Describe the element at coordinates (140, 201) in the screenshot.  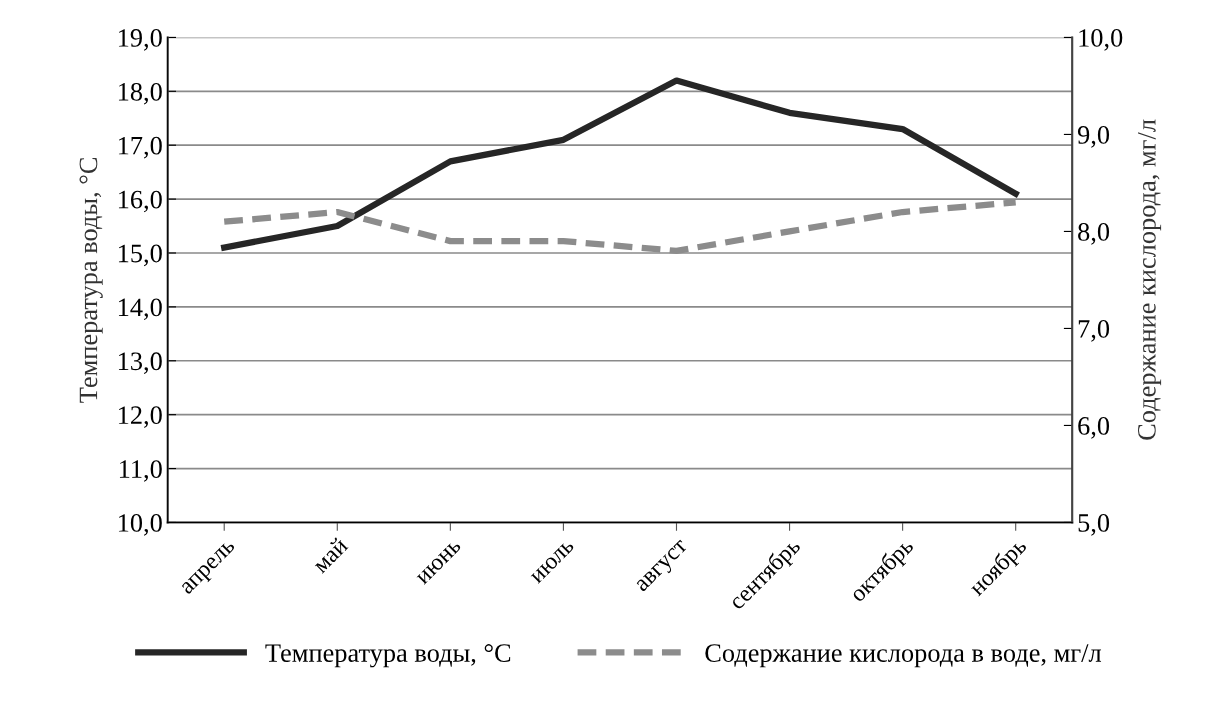
I see `y-tick-label: 16,0` at that location.